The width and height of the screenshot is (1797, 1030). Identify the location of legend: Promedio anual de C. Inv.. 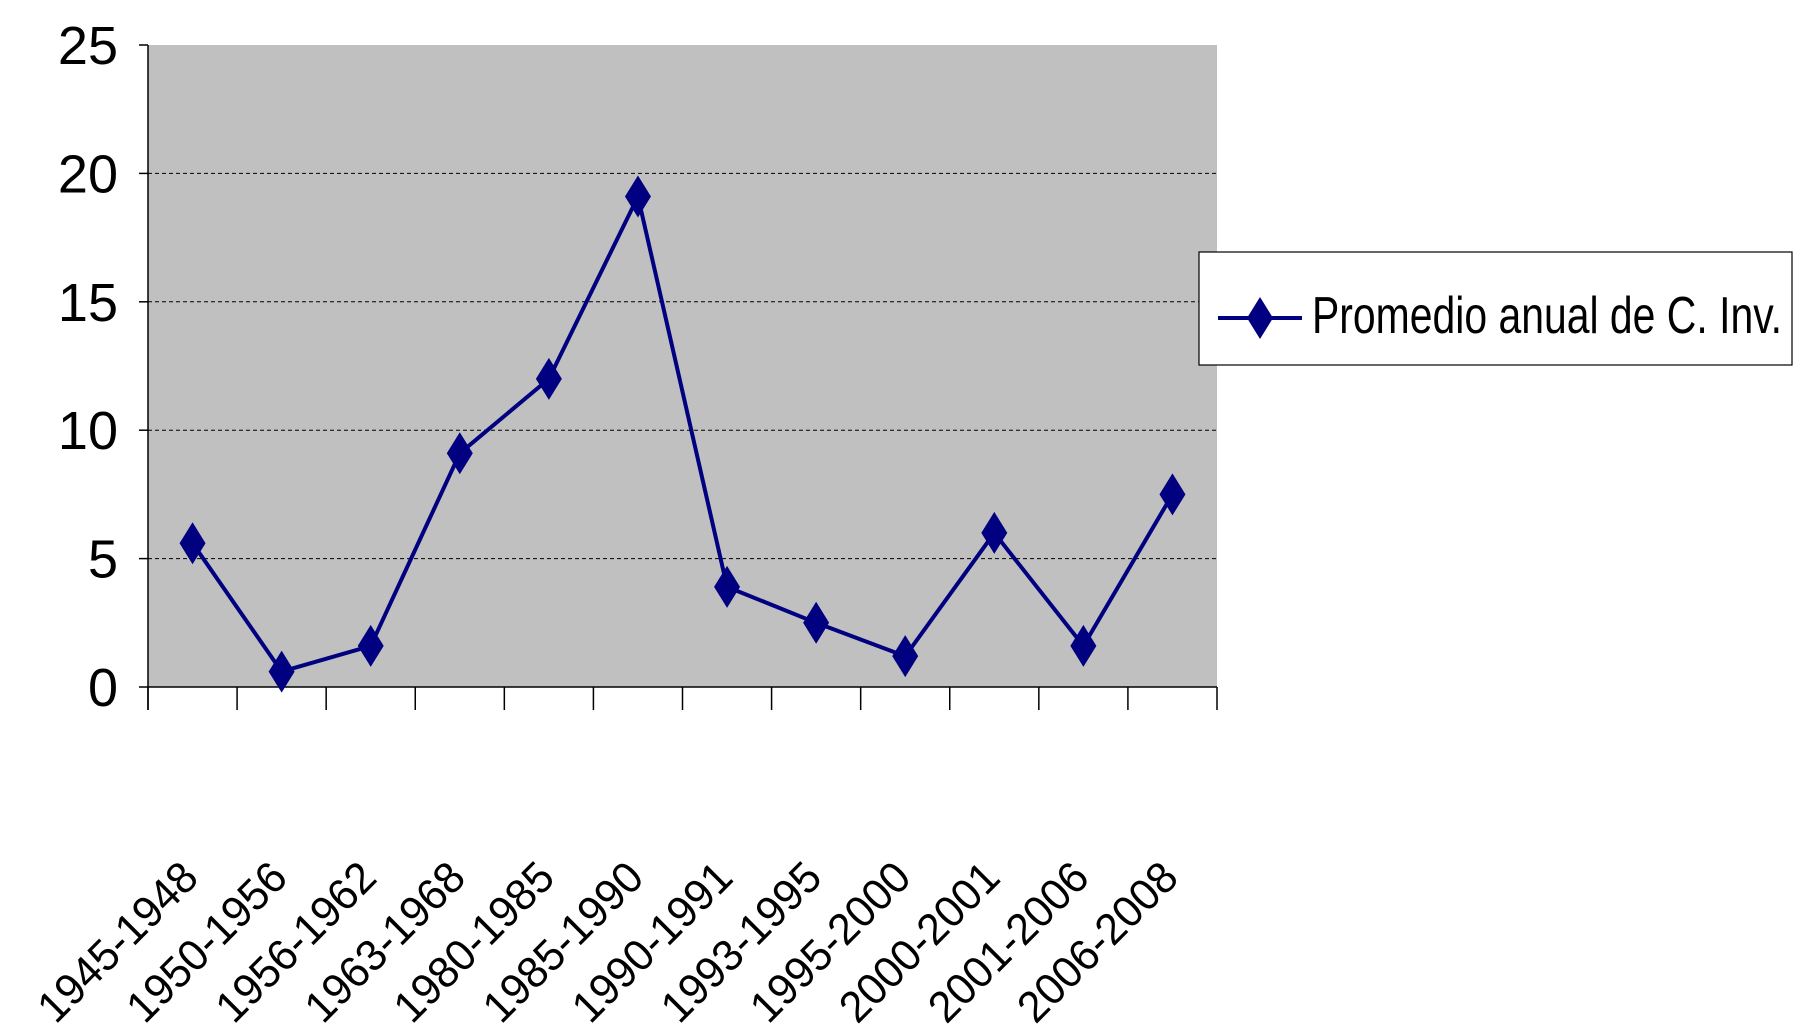
(1495, 308).